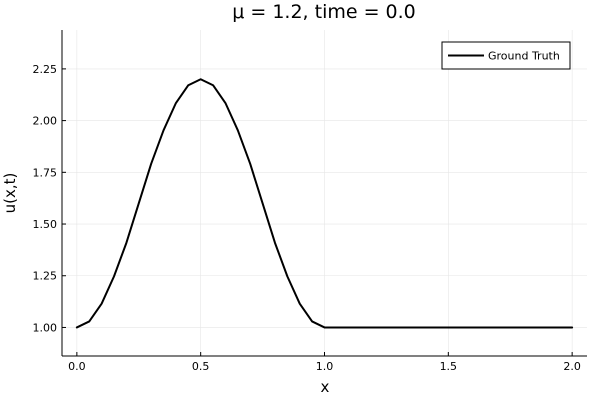 This screenshot has height=400, width=600. I want to click on y-tick-label: 1.50, so click(45, 224).